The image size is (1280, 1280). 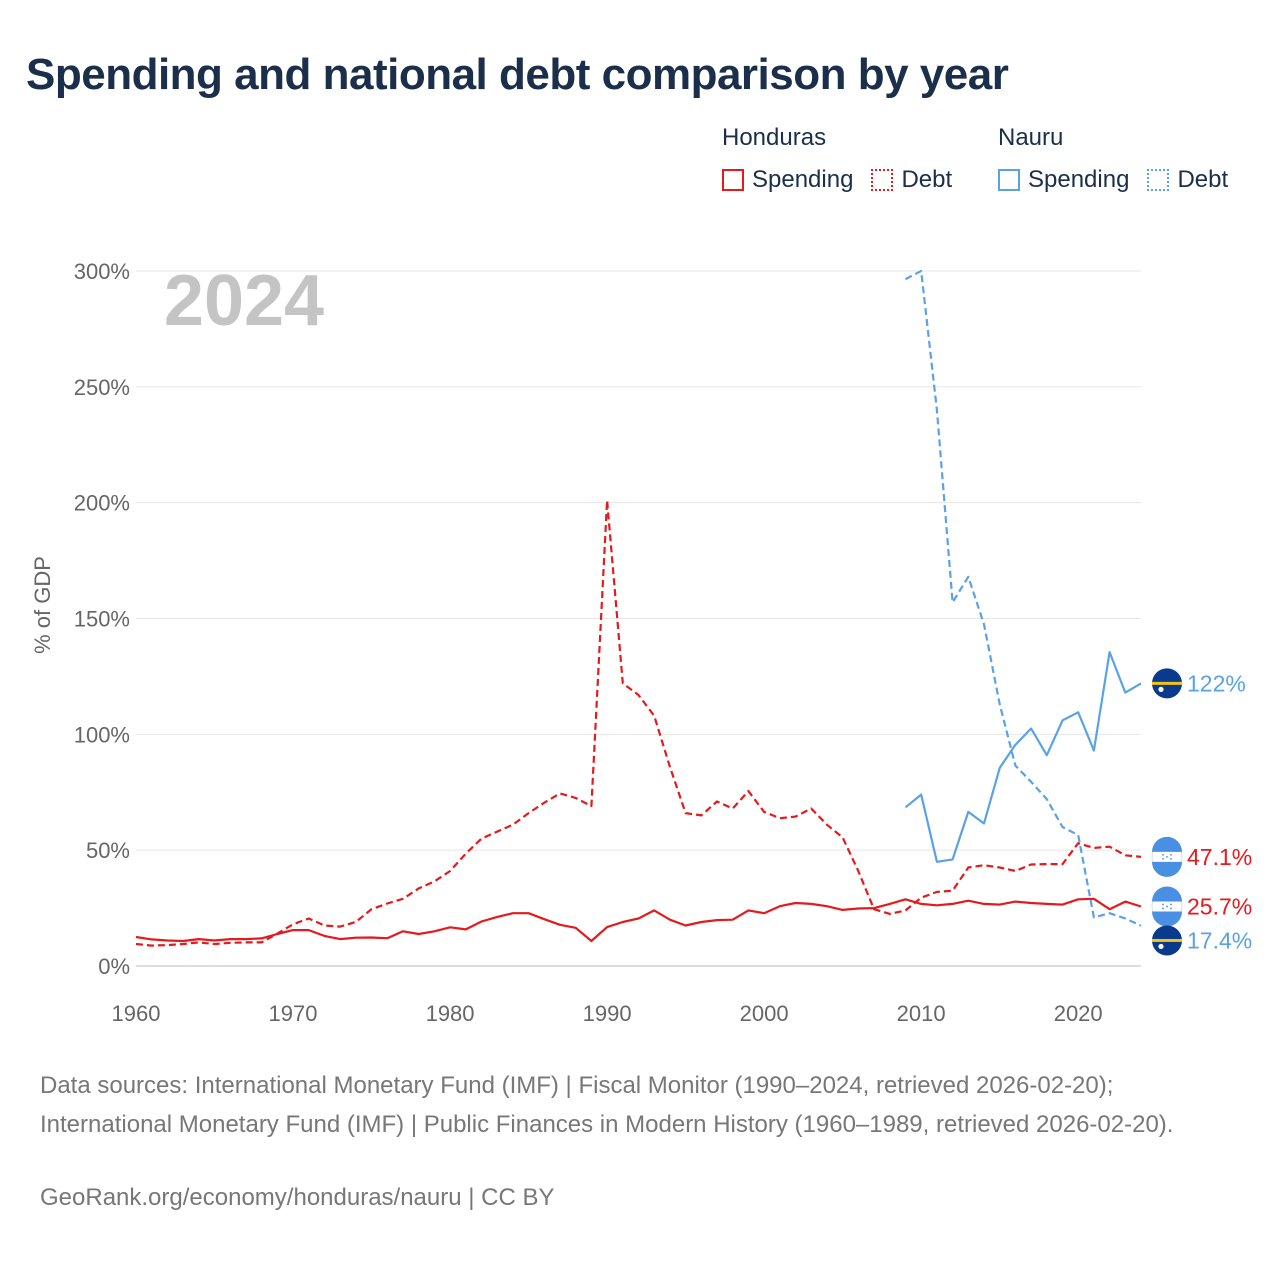 What do you see at coordinates (1219, 906) in the screenshot?
I see `end-value-label: 25.7%` at bounding box center [1219, 906].